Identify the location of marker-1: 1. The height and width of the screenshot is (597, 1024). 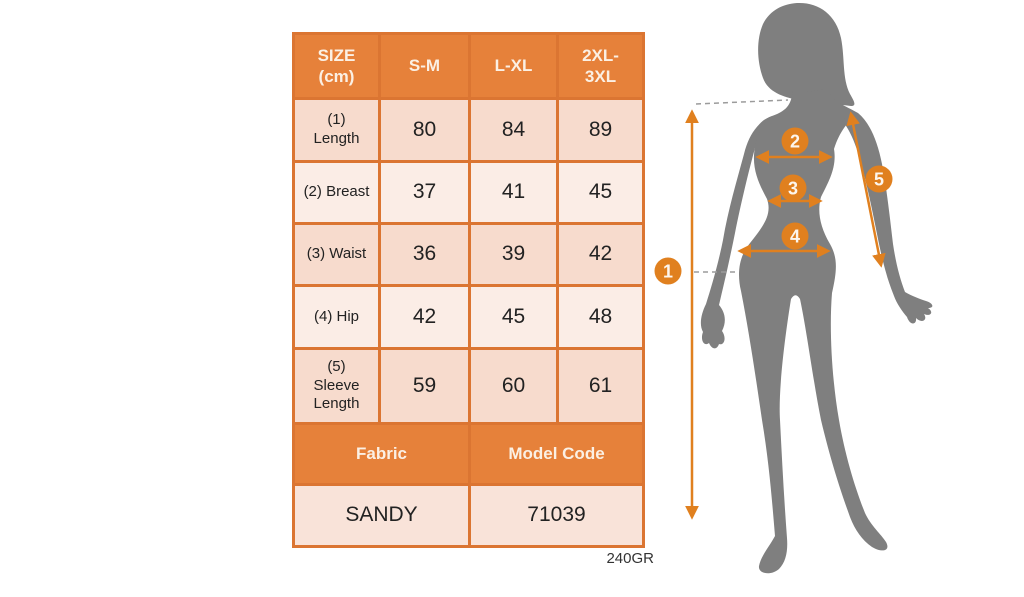
(668, 271).